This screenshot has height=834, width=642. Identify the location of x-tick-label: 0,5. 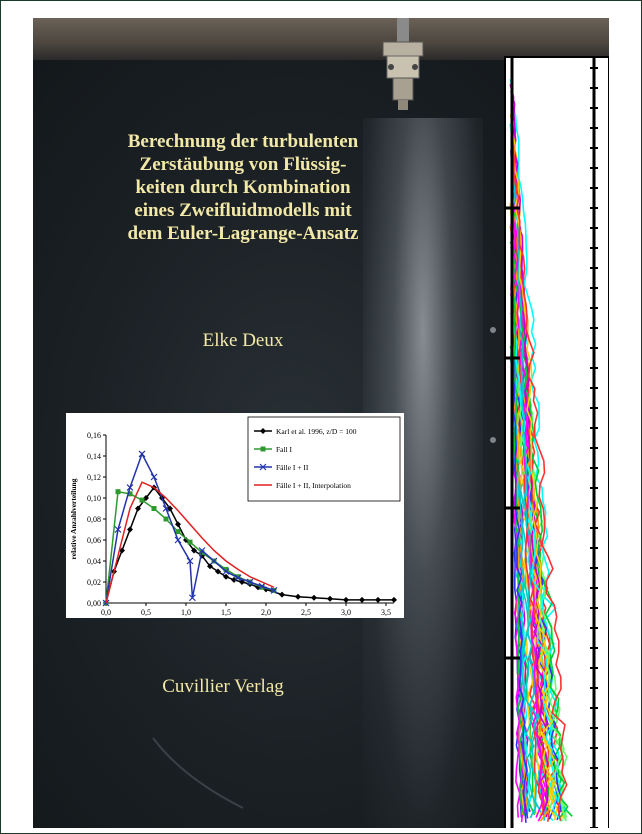
(146, 612).